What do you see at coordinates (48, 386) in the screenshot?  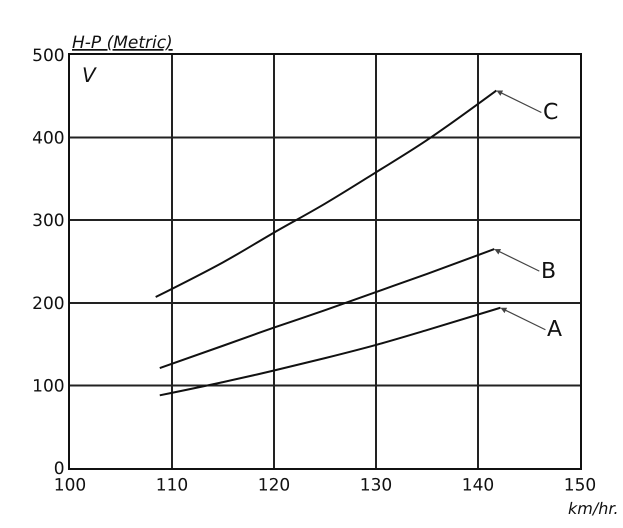 I see `y-tick-label: 100` at bounding box center [48, 386].